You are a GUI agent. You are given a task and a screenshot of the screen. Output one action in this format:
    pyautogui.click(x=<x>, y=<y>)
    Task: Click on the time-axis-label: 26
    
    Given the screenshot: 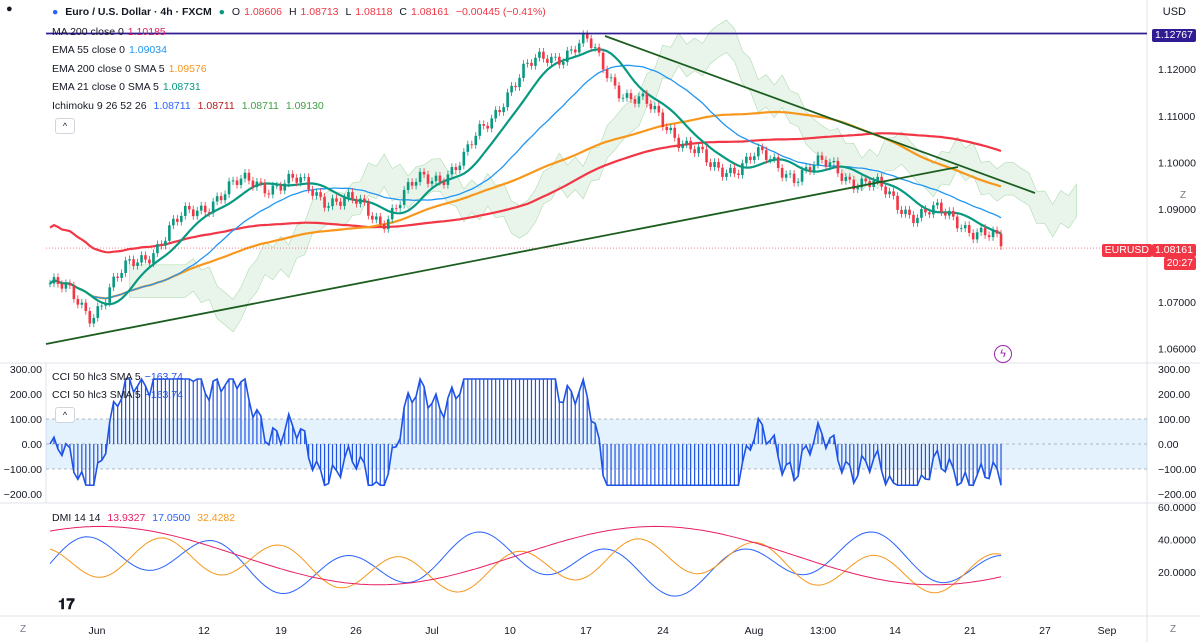 What is the action you would take?
    pyautogui.click(x=356, y=631)
    